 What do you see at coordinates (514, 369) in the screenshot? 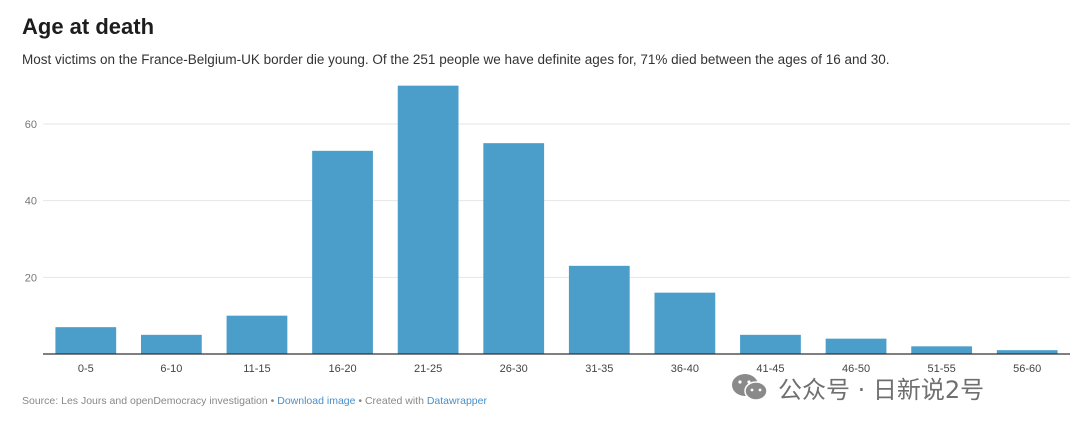
I see `x-tick-label: 26-30` at bounding box center [514, 369].